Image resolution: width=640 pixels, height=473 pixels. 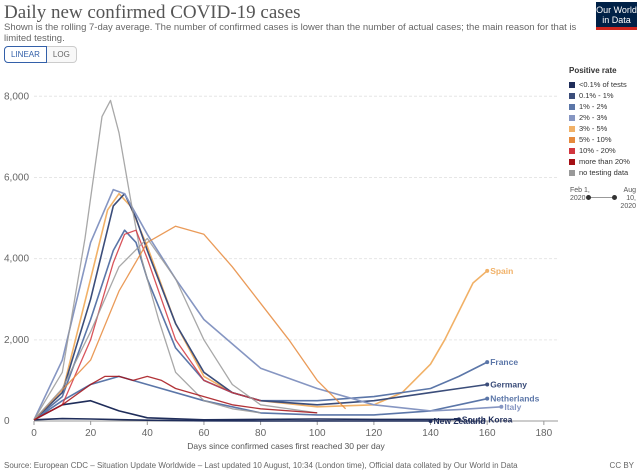 I want to click on timeline-slider: Feb 1, 2020 Aug 10, 2020, so click(x=603, y=200).